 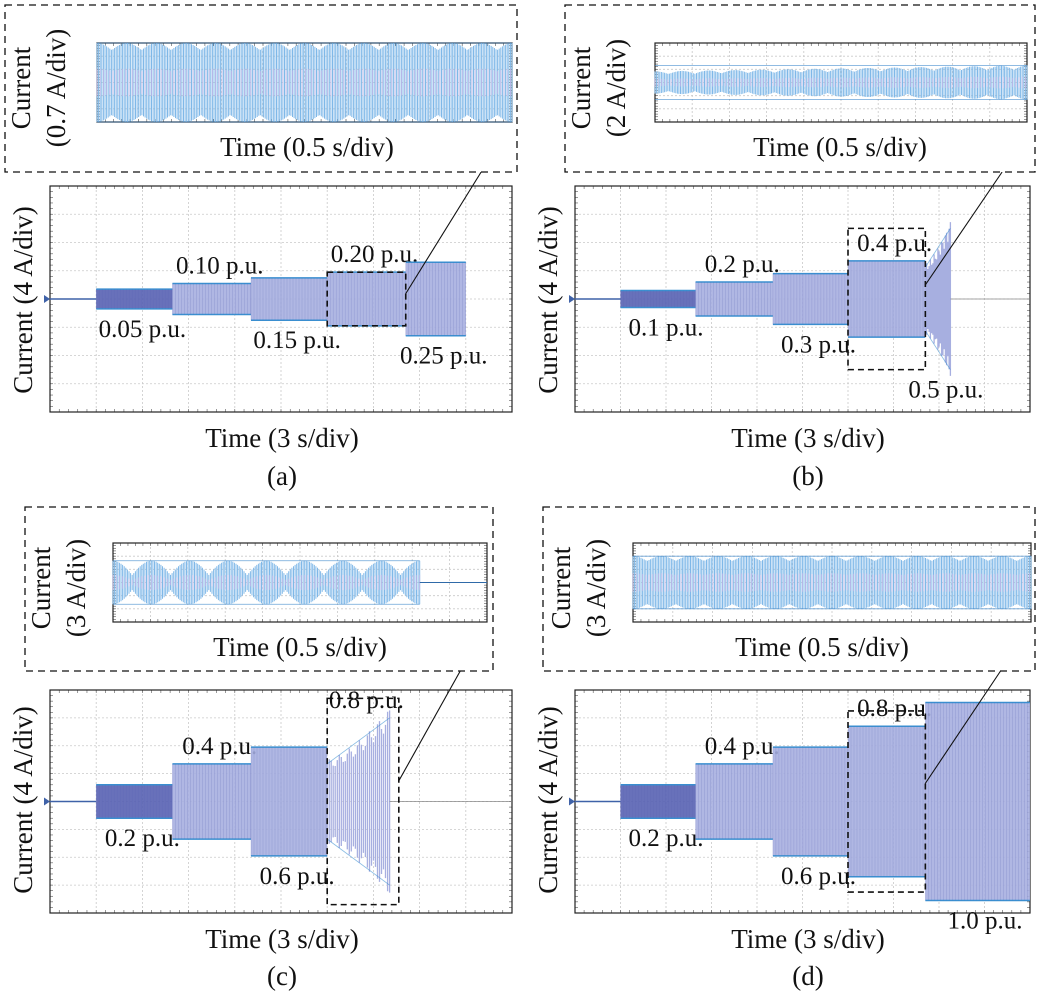 What do you see at coordinates (297, 340) in the screenshot?
I see `step-label: 0.15 p.u.` at bounding box center [297, 340].